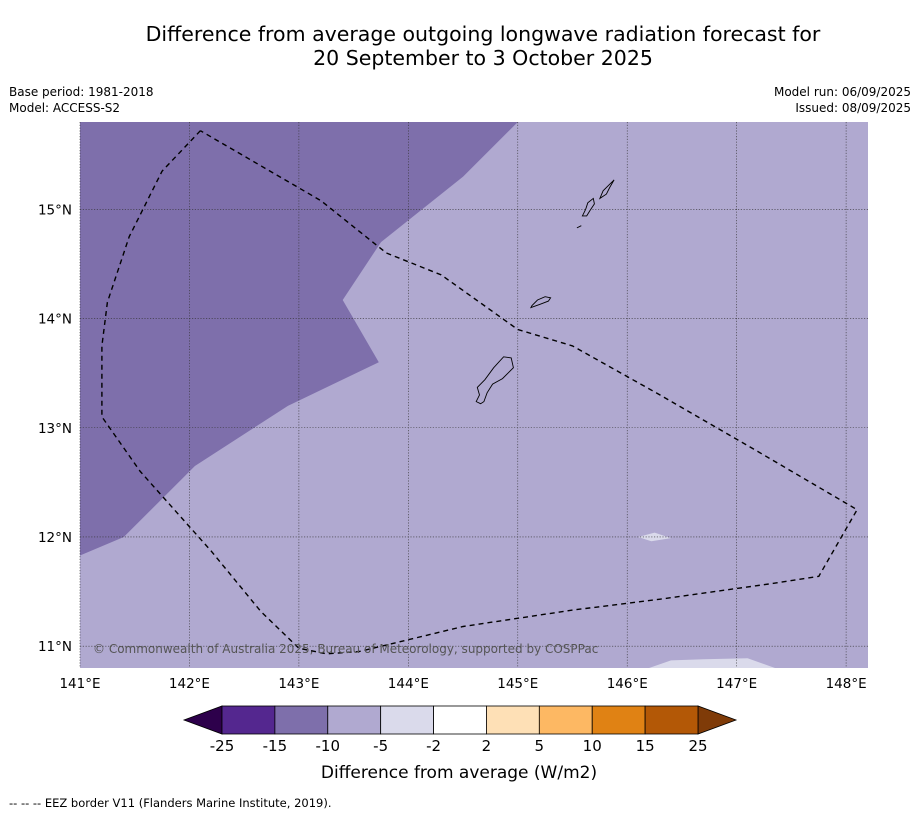  Describe the element at coordinates (433, 746) in the screenshot. I see `colorbar-tick-label-4: -2` at that location.